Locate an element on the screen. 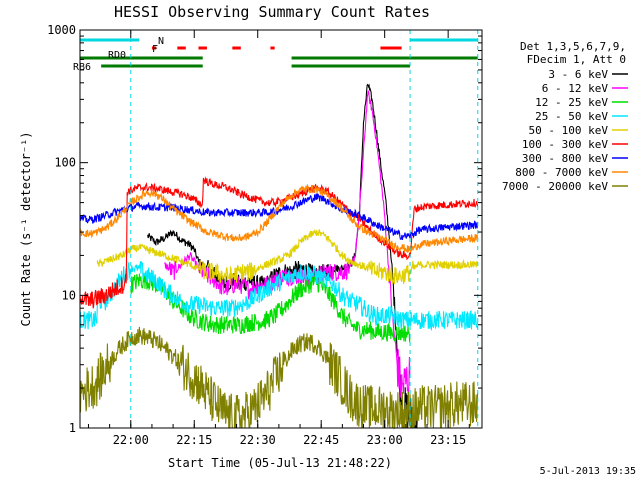 Image resolution: width=640 pixels, height=480 pixels. legend-label-7: 800 - 7000 keV is located at coordinates (561, 172).